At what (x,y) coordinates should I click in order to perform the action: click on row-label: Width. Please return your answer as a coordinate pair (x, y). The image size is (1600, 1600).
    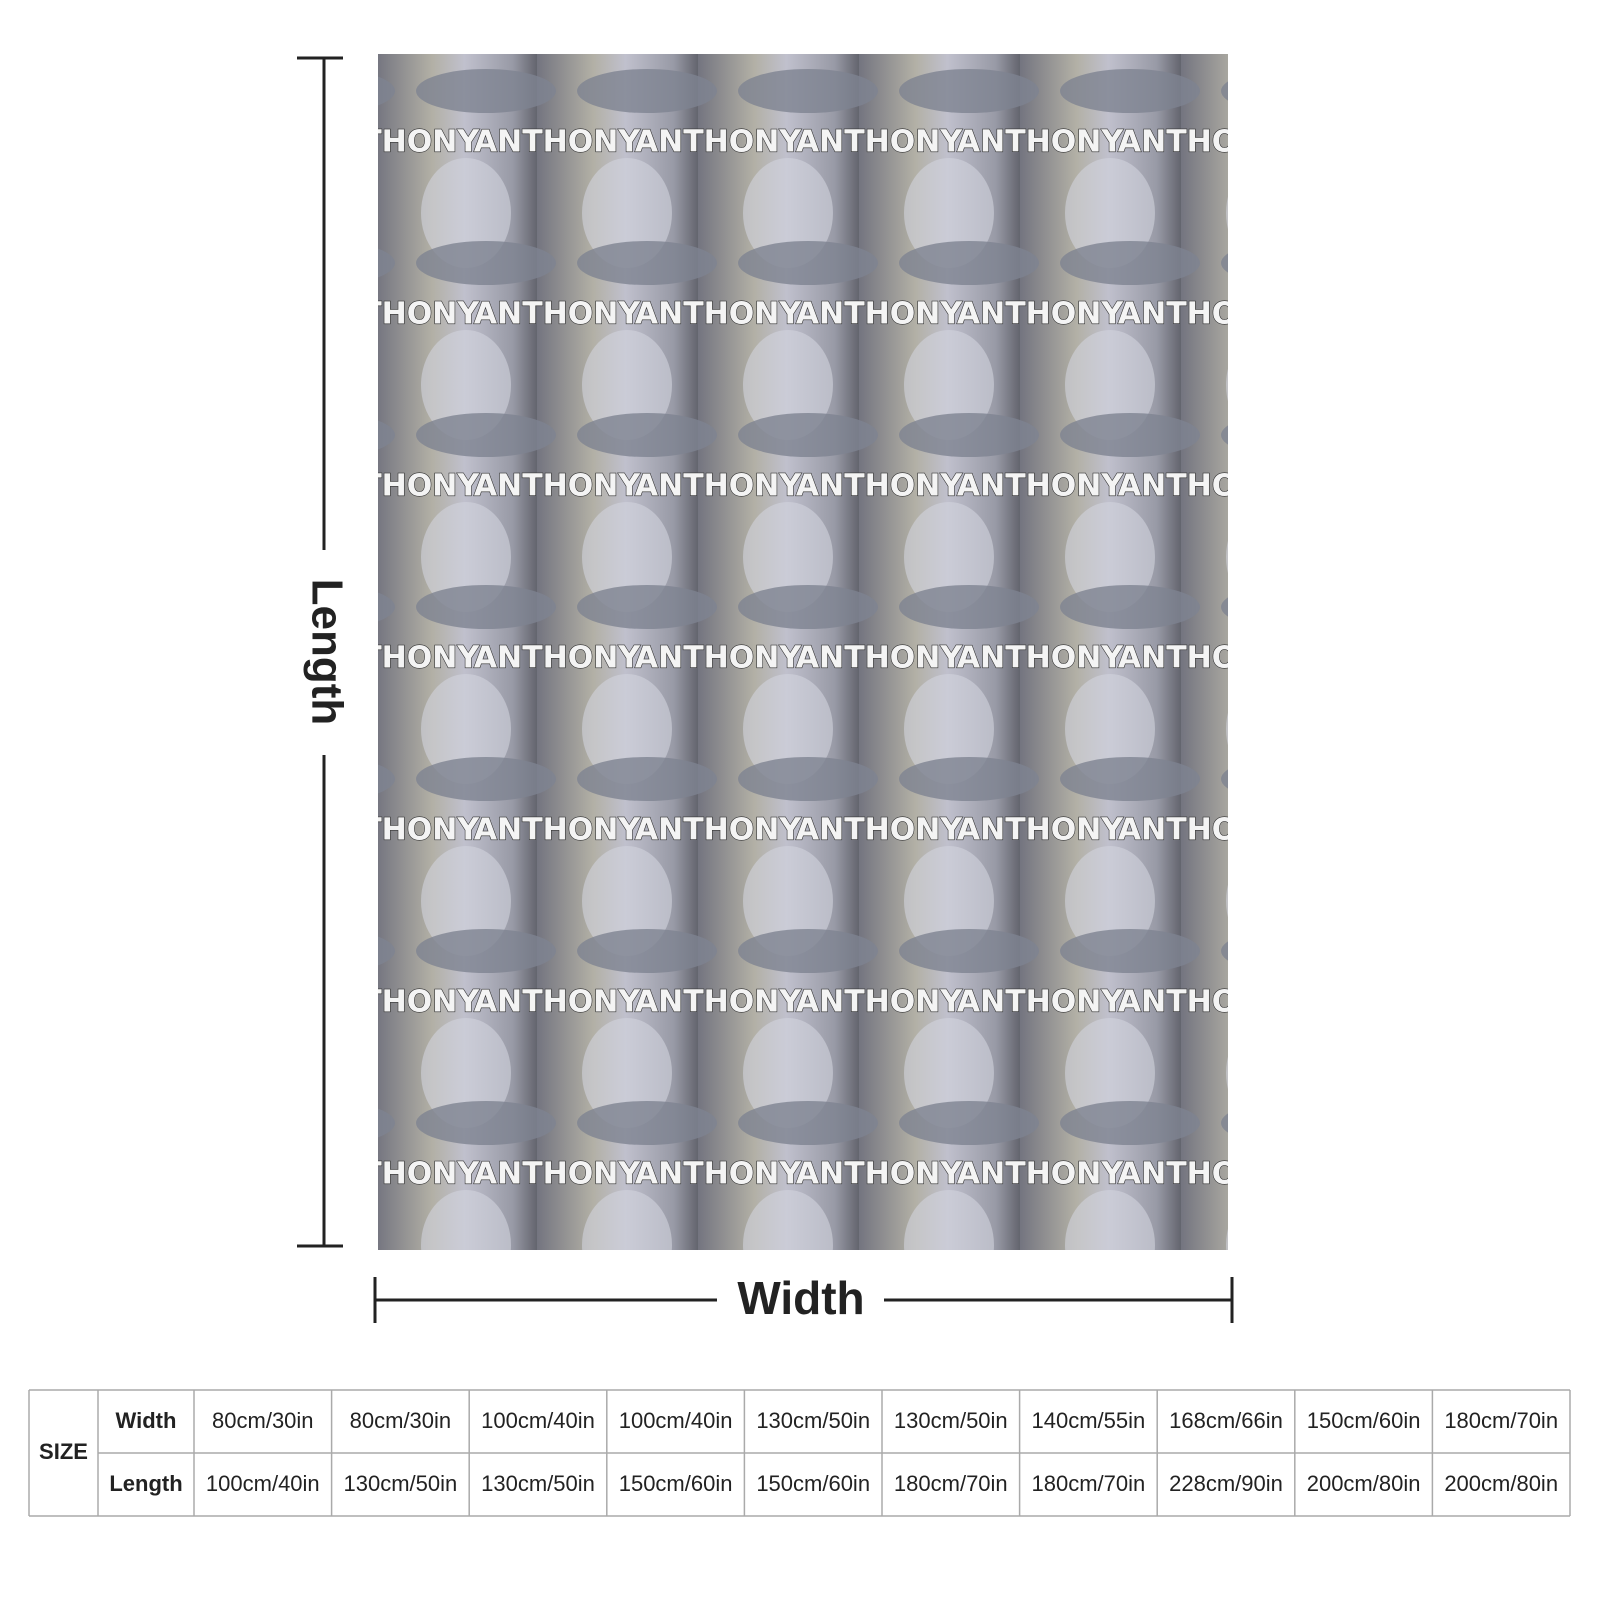
    Looking at the image, I should click on (146, 1420).